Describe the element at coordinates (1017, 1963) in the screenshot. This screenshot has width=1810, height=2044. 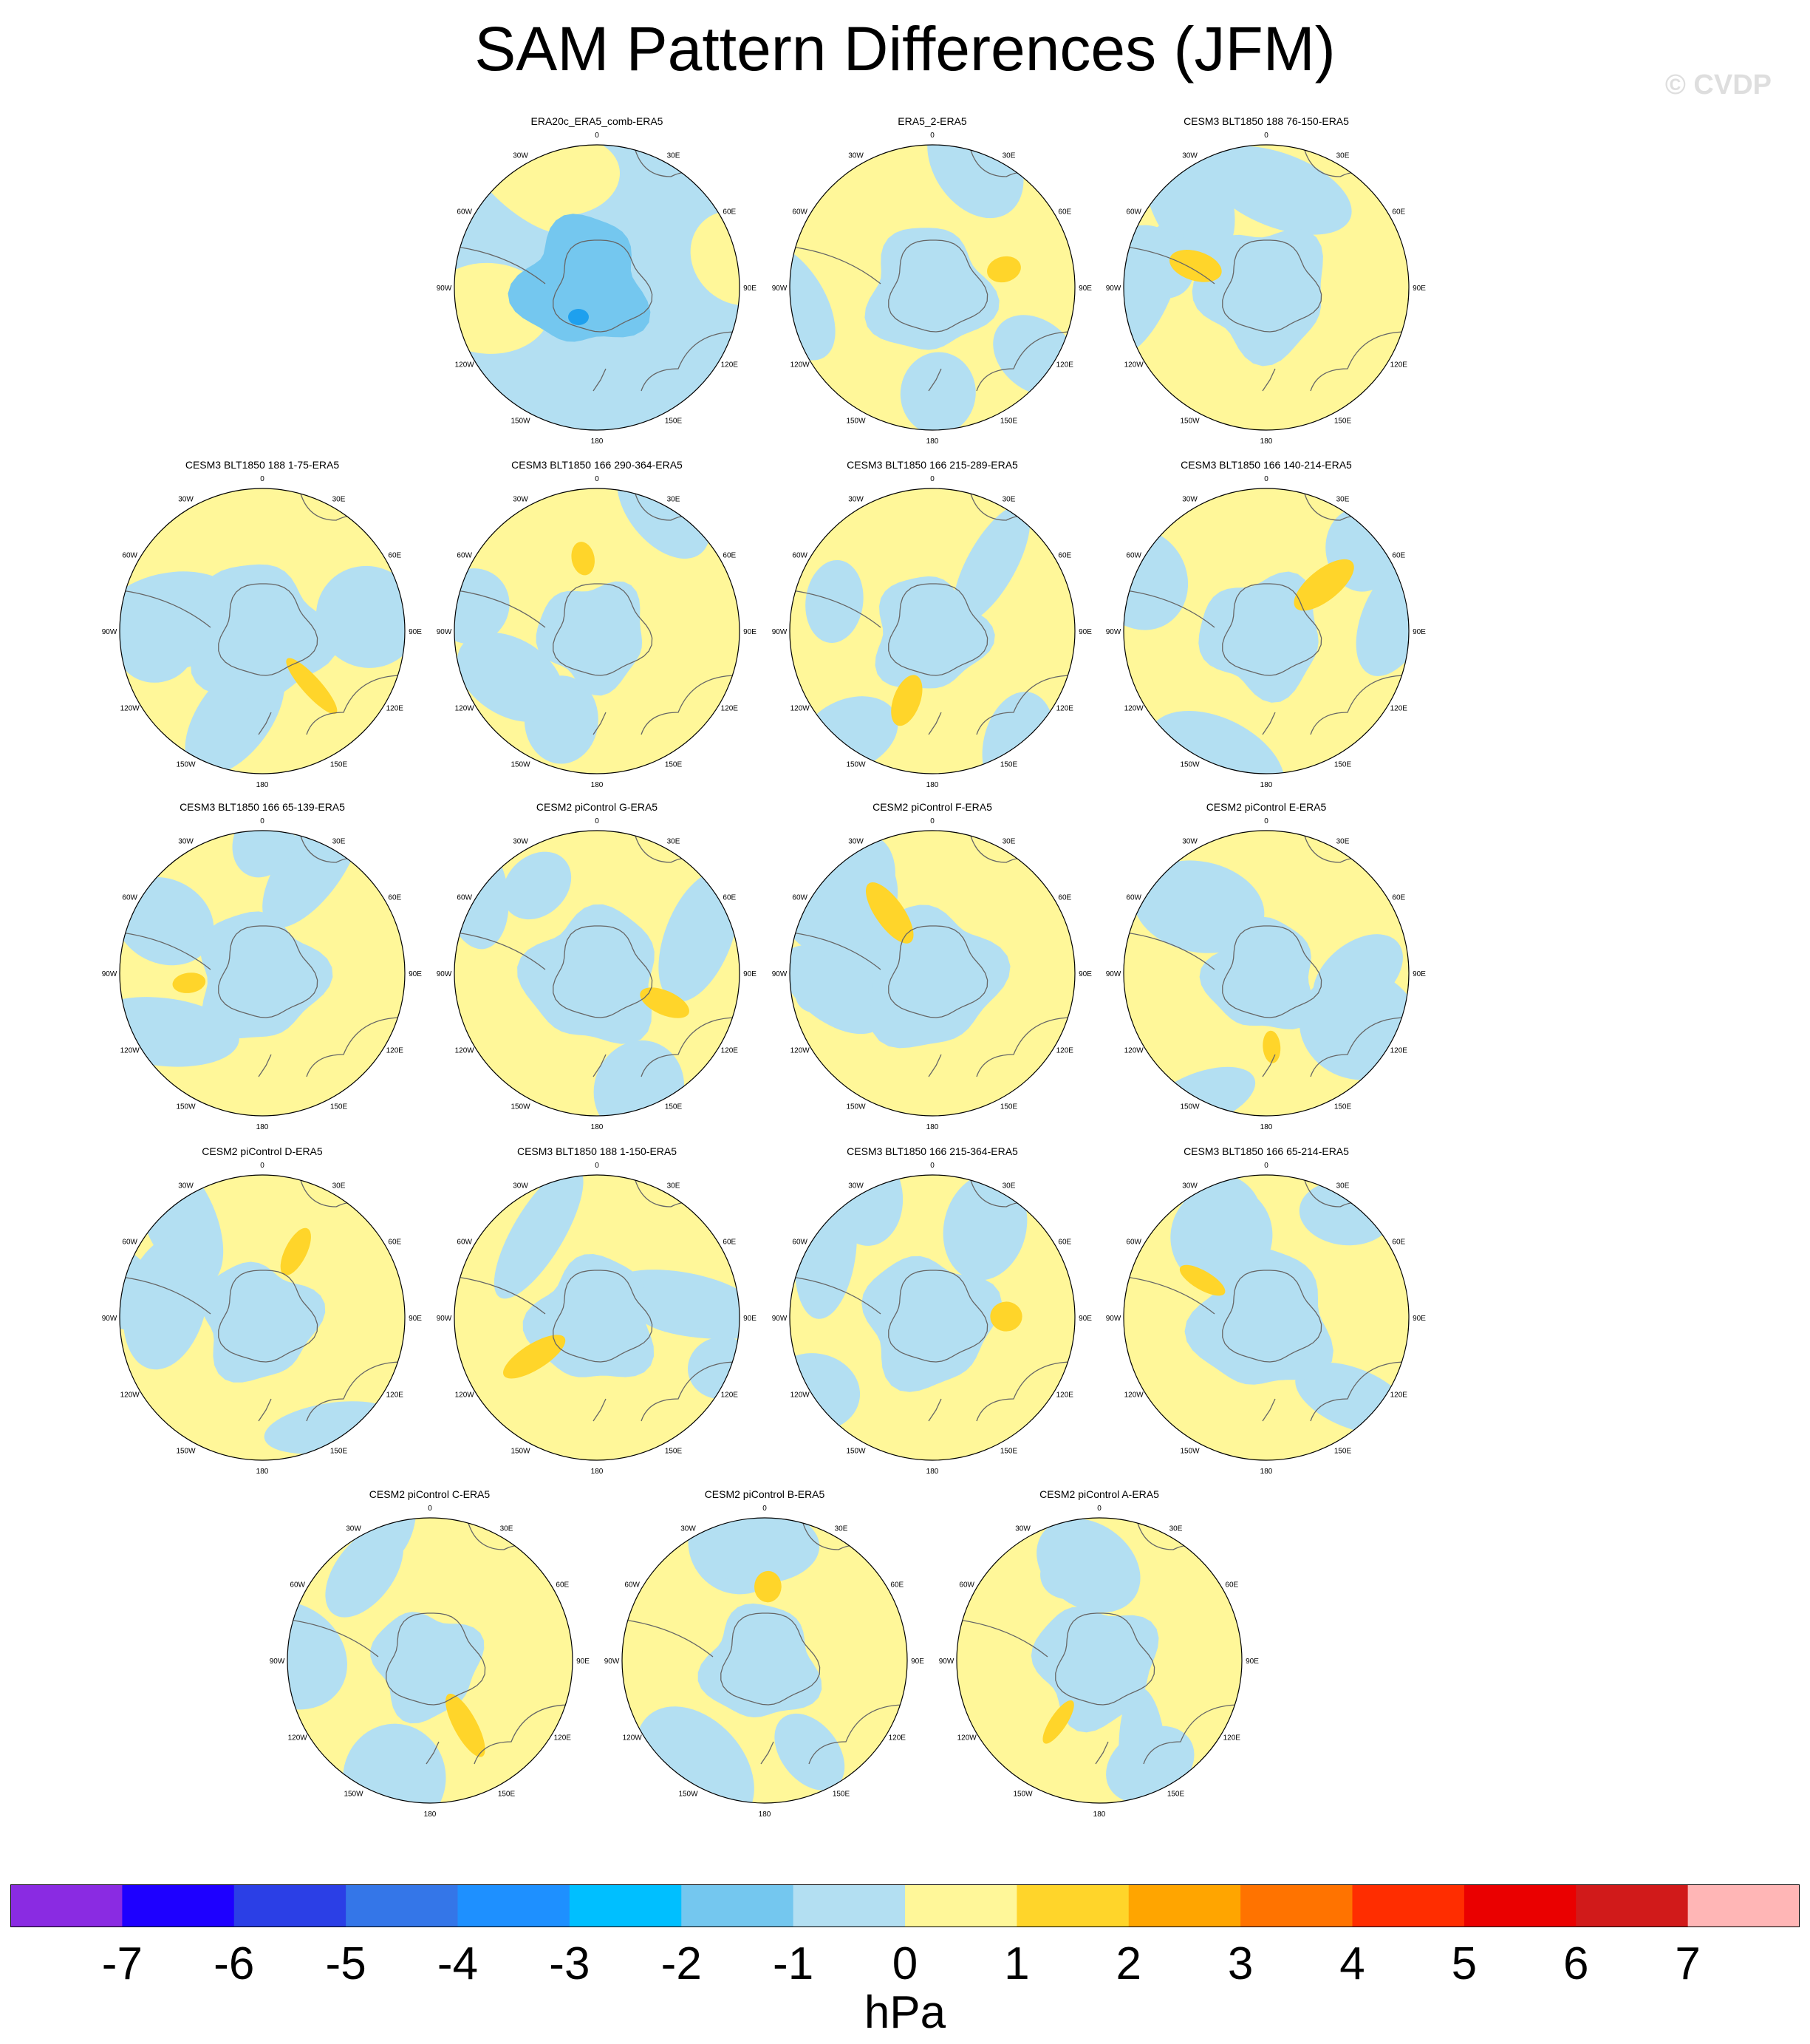
I see `colorbar-tick: 1` at that location.